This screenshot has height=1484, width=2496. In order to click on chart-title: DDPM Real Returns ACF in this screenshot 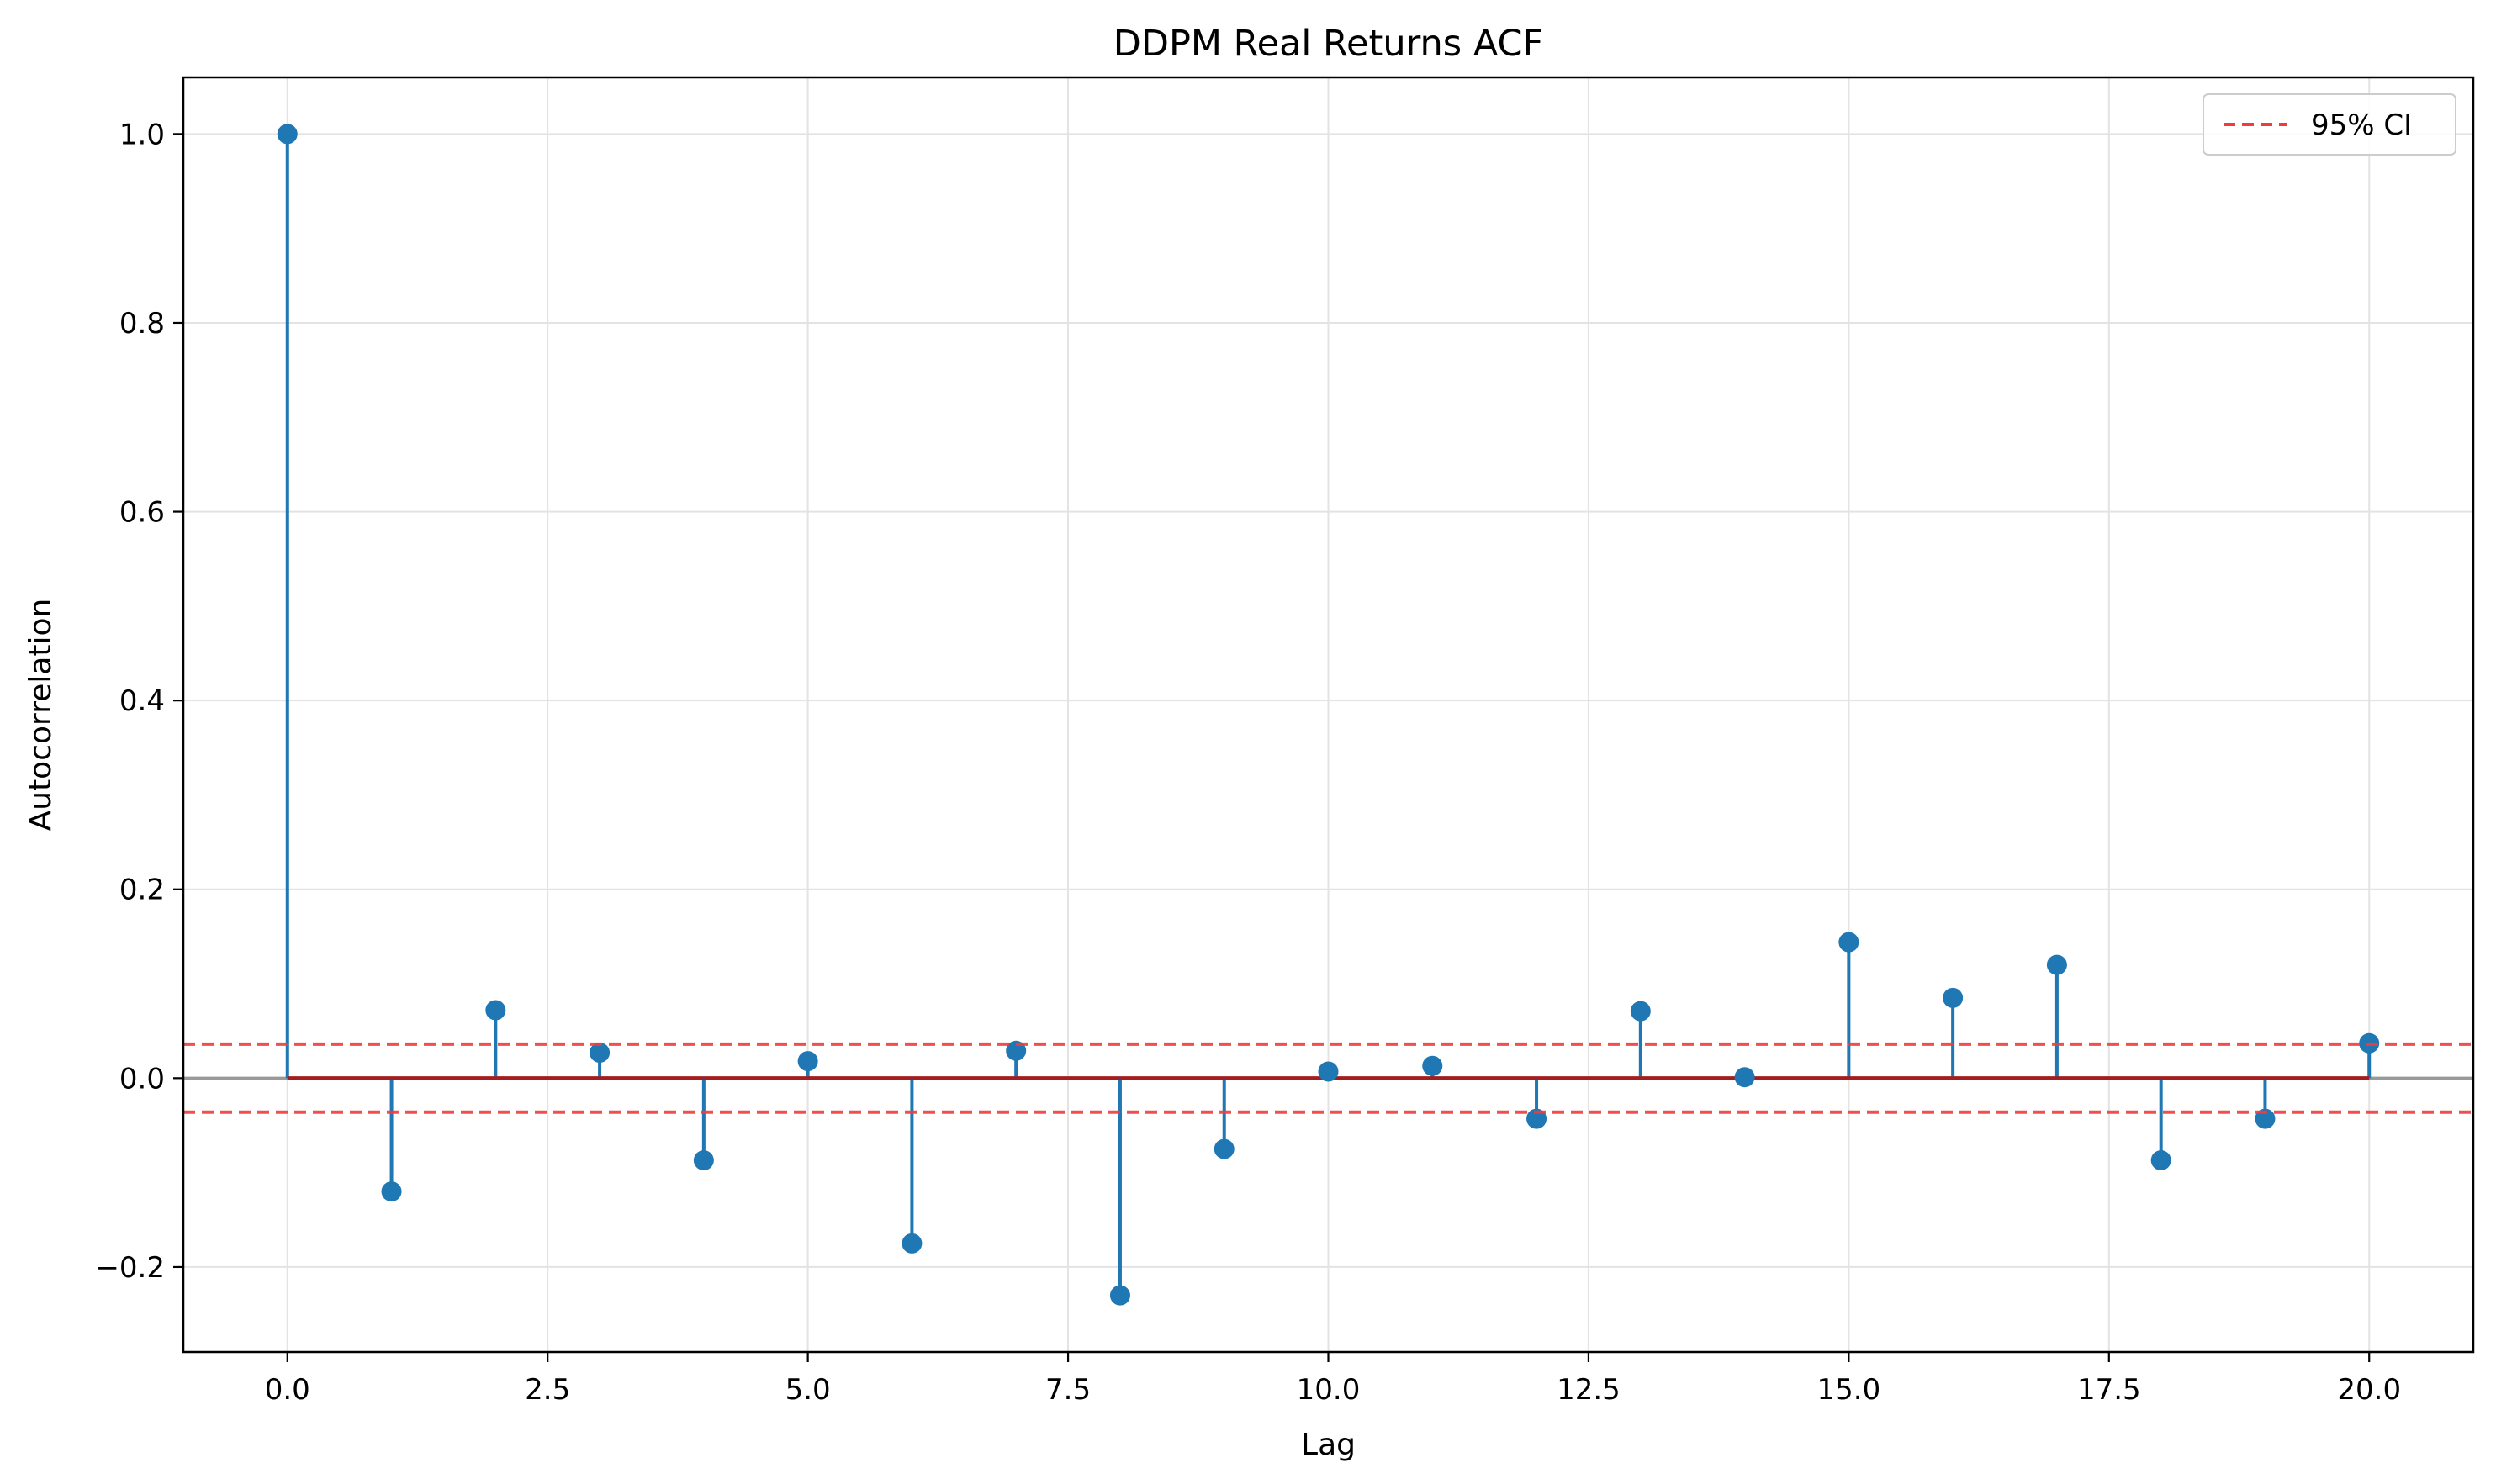, I will do `click(1328, 44)`.